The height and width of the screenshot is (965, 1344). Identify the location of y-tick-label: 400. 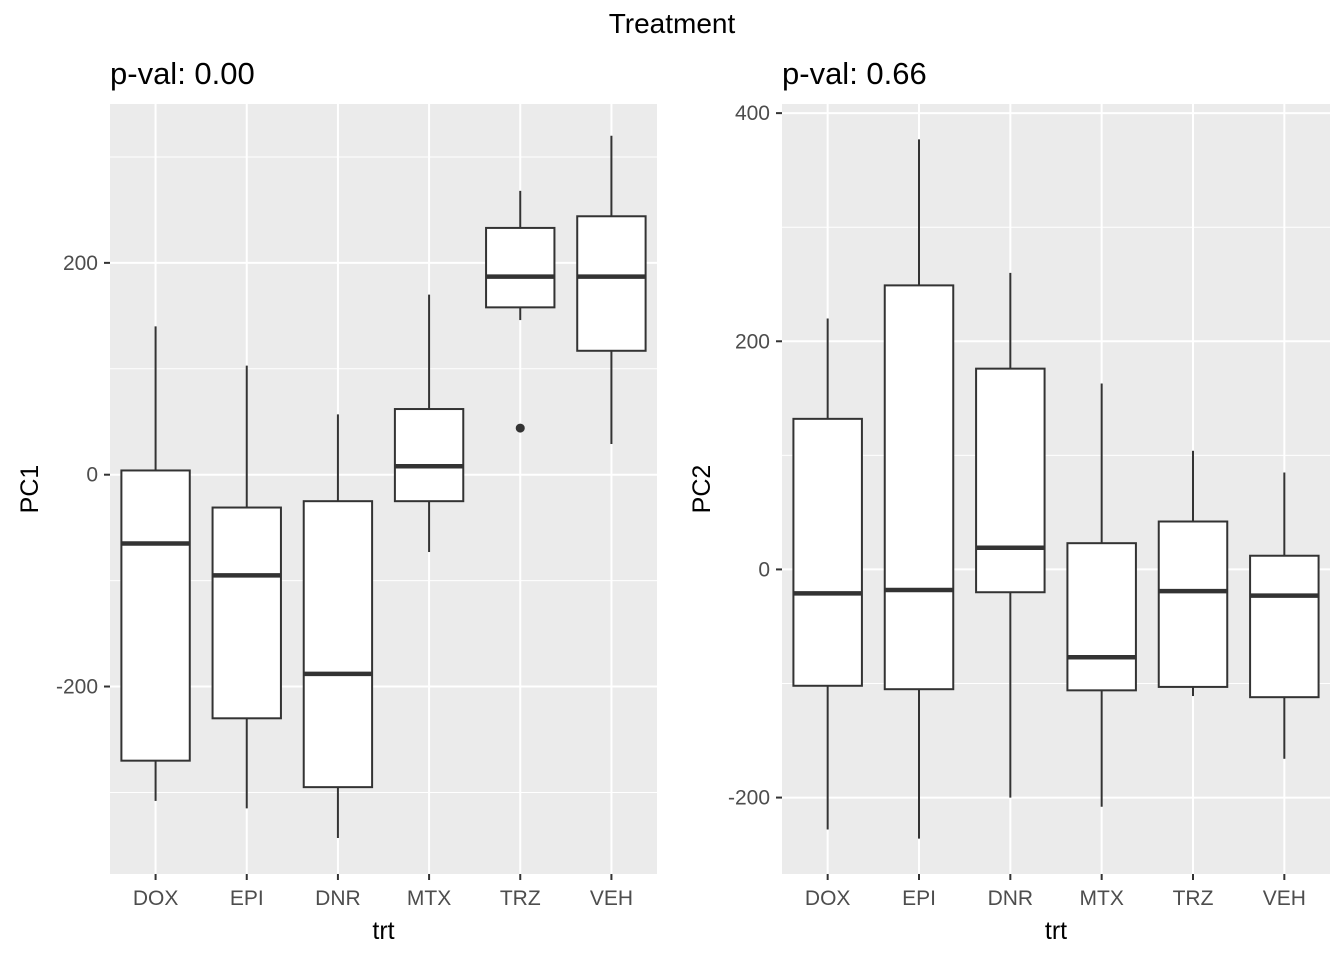
(752, 113).